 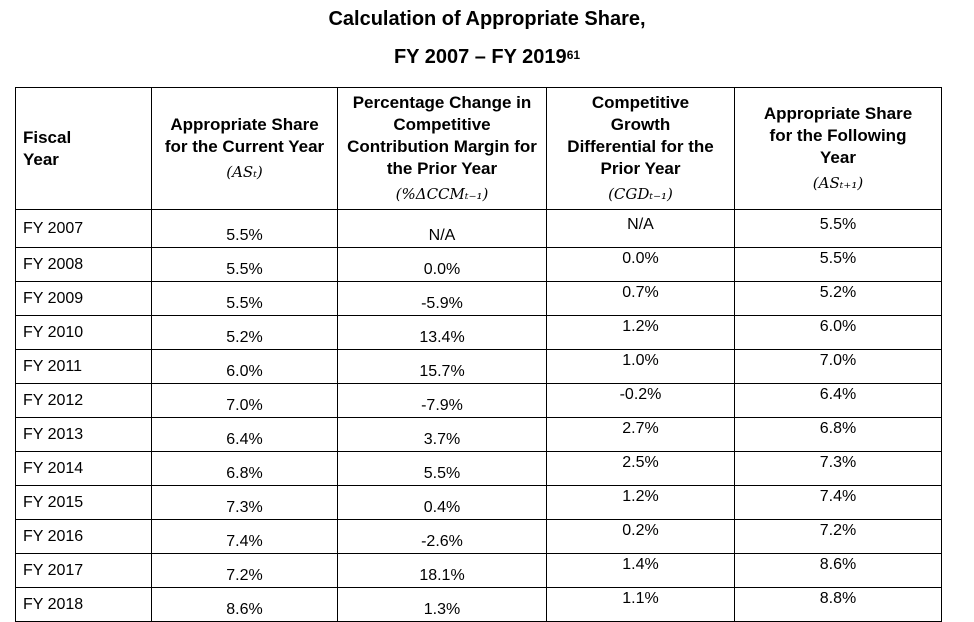 What do you see at coordinates (244, 536) in the screenshot?
I see `cell-as-current: 7.4%` at bounding box center [244, 536].